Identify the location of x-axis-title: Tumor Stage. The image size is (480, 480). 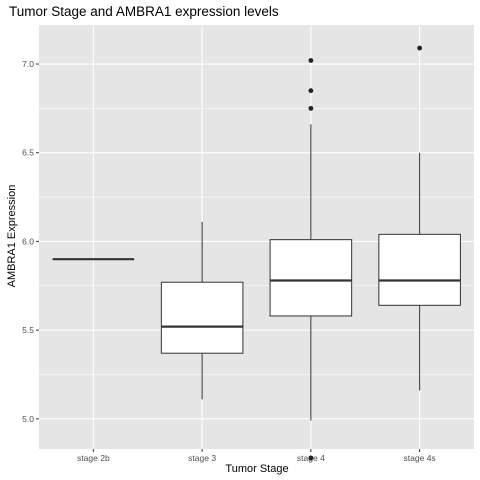
(256, 469).